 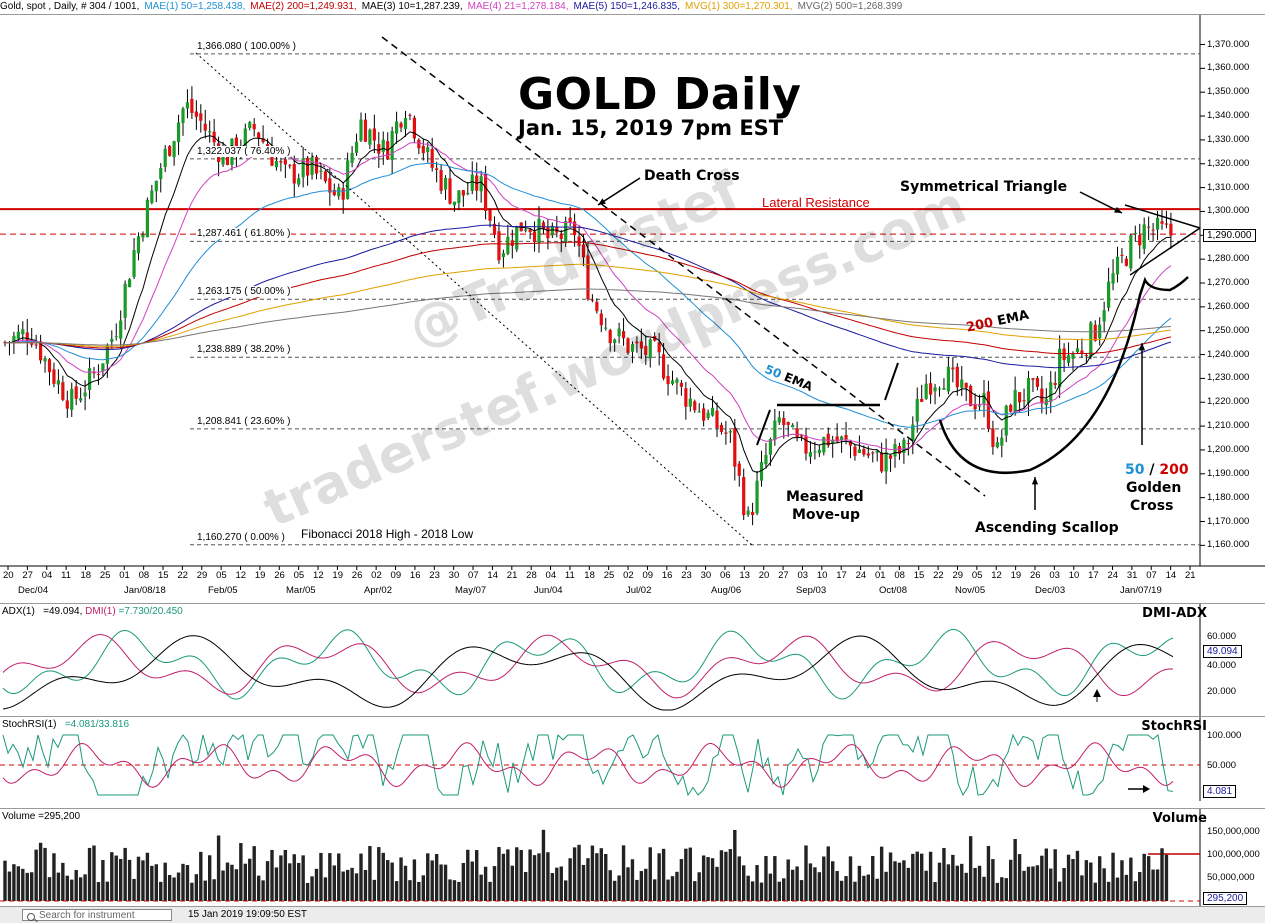 I want to click on price-label: 1,200.000, so click(x=1228, y=449).